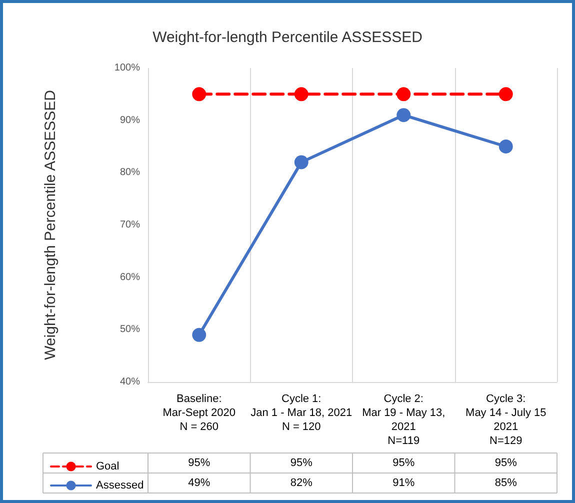  I want to click on legend-label: Goal, so click(108, 466).